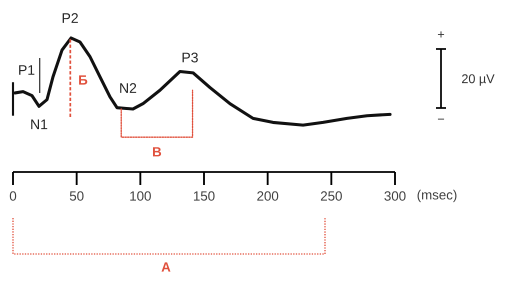 The height and width of the screenshot is (281, 522). Describe the element at coordinates (166, 267) in the screenshot. I see `text: A` at that location.